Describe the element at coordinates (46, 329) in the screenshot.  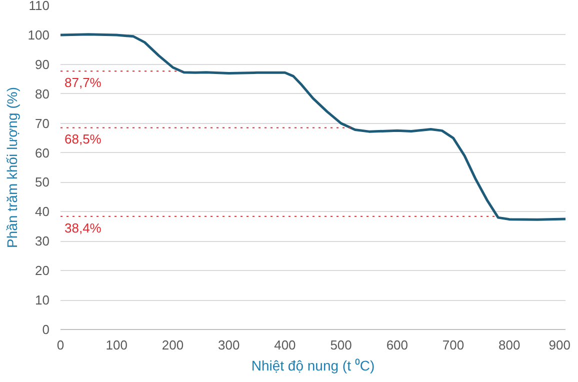
I see `y-tick-label: 0` at that location.